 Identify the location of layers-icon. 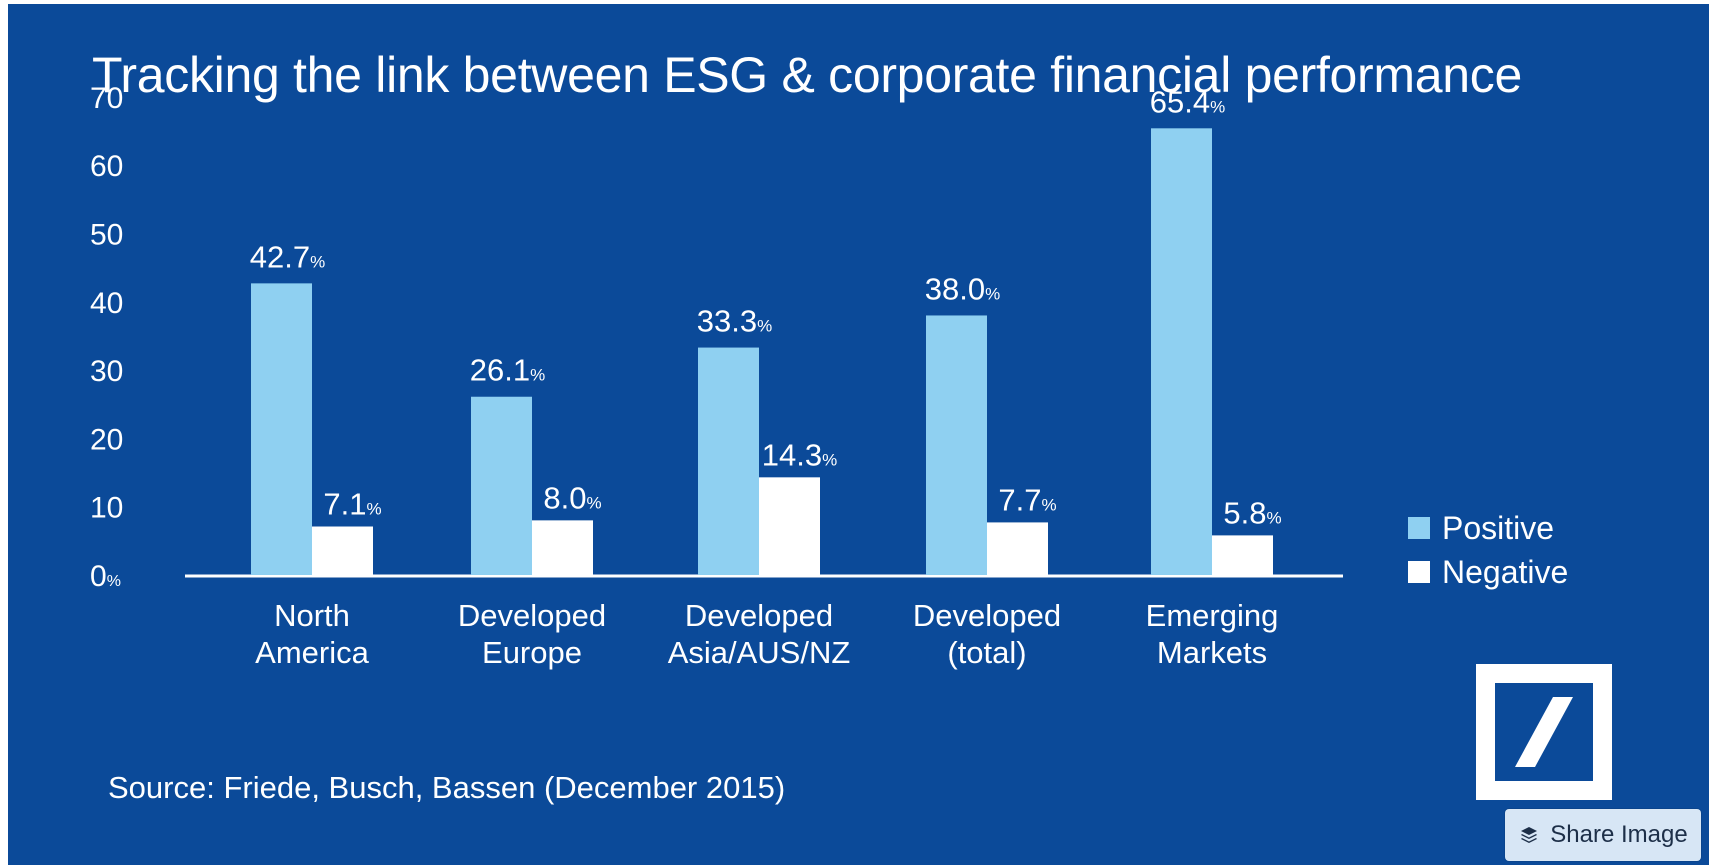
(1529, 835).